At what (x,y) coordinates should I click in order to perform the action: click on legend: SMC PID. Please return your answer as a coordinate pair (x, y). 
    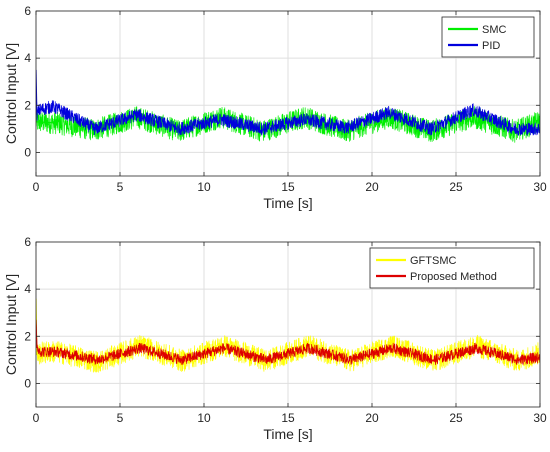
    Looking at the image, I should click on (488, 37).